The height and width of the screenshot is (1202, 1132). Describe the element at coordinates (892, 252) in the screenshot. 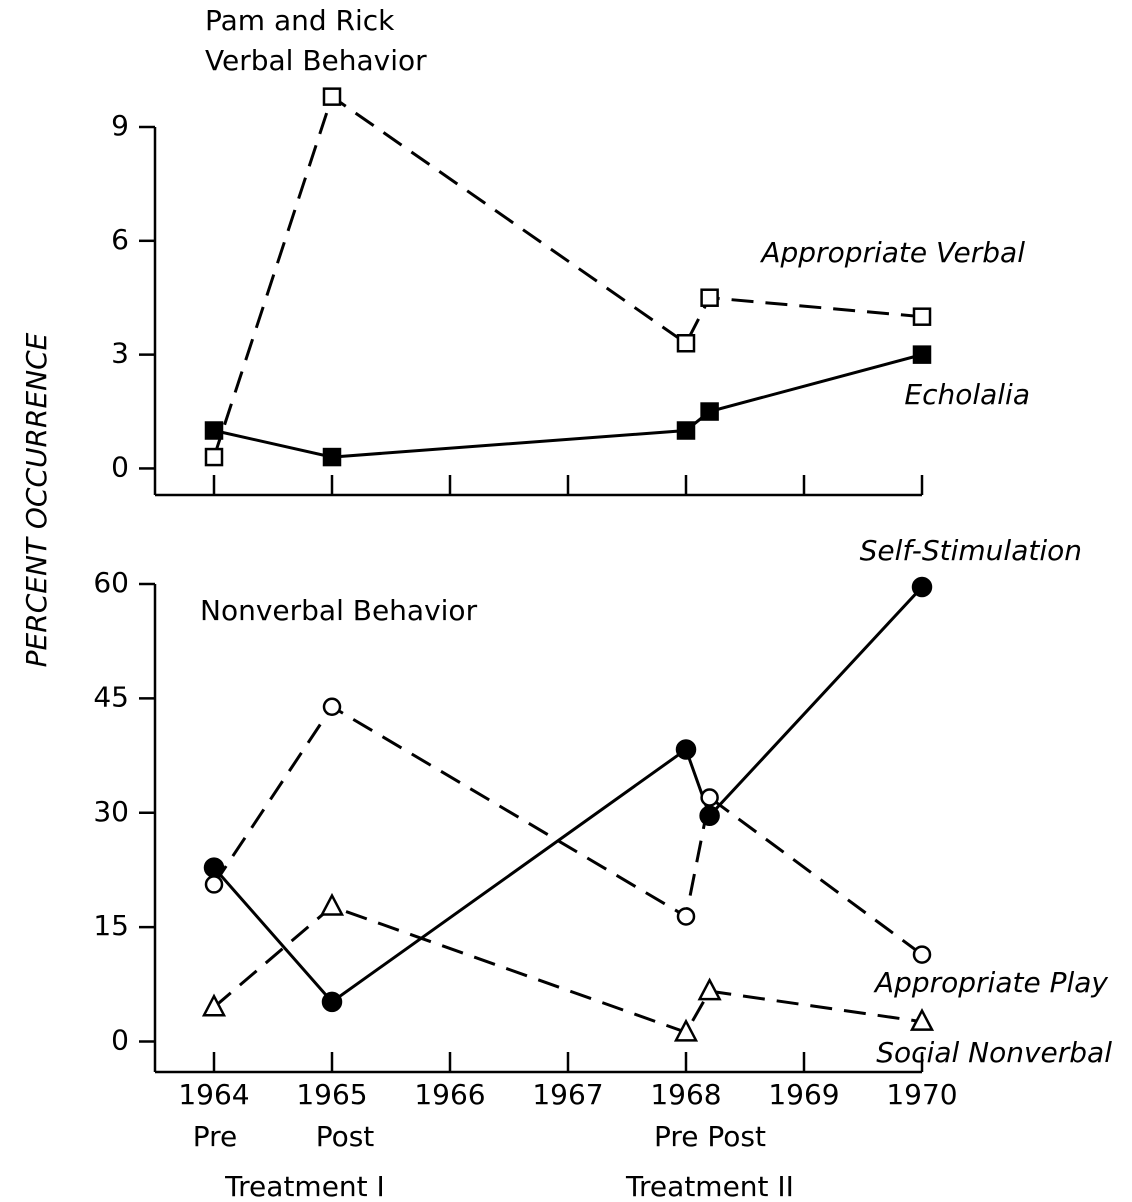

I see `legend-label: Appropriate Verbal` at that location.